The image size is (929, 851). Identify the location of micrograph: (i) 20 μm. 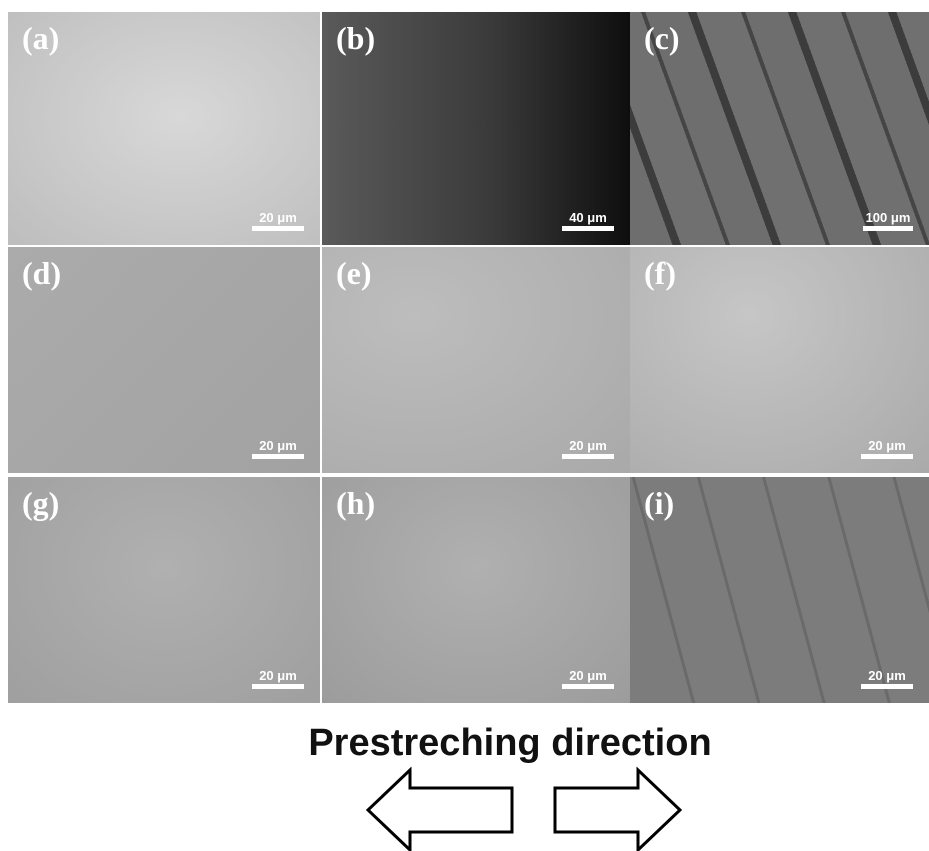
(779, 590).